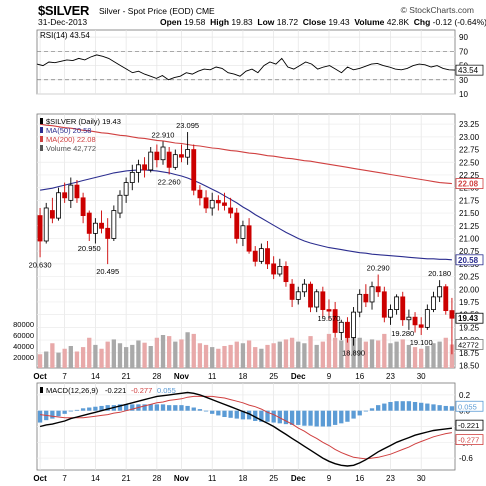 The image size is (486, 486). What do you see at coordinates (23, 335) in the screenshot?
I see `volume-y-tick-label: 60000` at bounding box center [23, 335].